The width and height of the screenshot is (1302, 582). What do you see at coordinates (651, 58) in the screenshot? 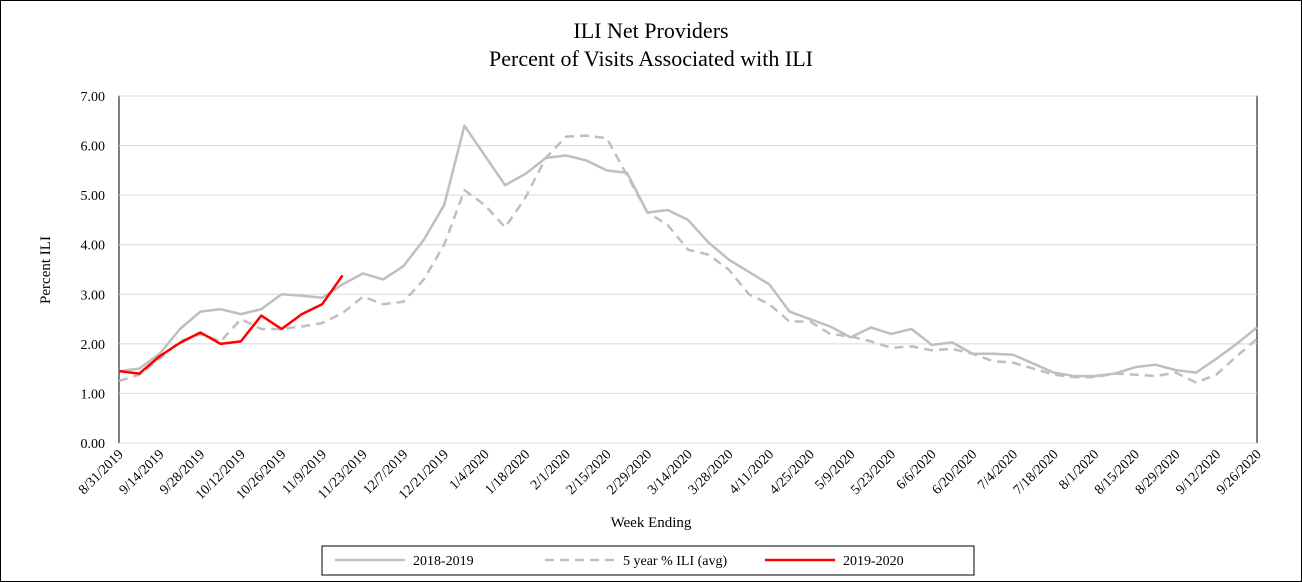
I see `chart-subtitle: Percent of Visits Associated with ILI` at bounding box center [651, 58].